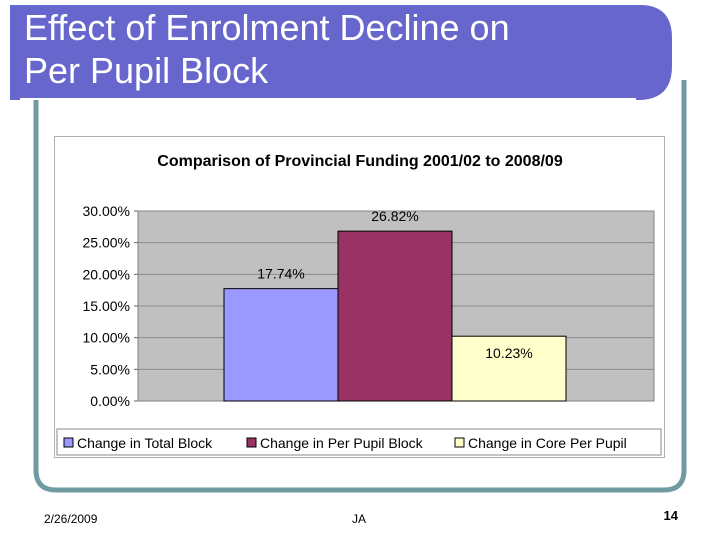  What do you see at coordinates (106, 306) in the screenshot?
I see `y-tick-label: 15.00%` at bounding box center [106, 306].